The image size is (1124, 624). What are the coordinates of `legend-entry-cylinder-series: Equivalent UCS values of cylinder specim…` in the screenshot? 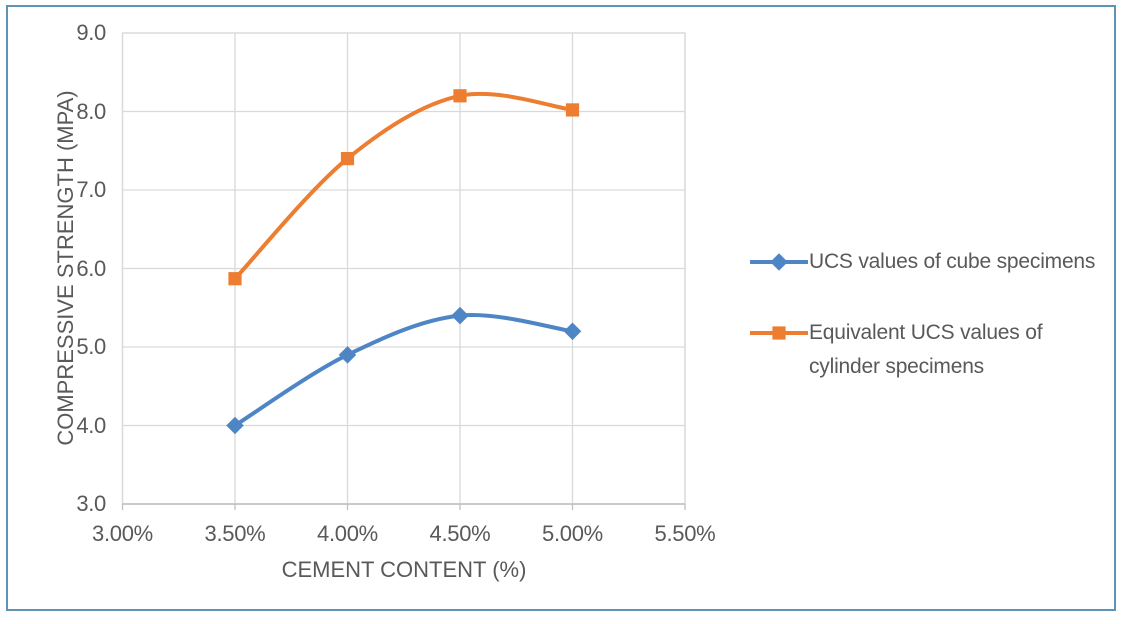 It's located at (929, 350).